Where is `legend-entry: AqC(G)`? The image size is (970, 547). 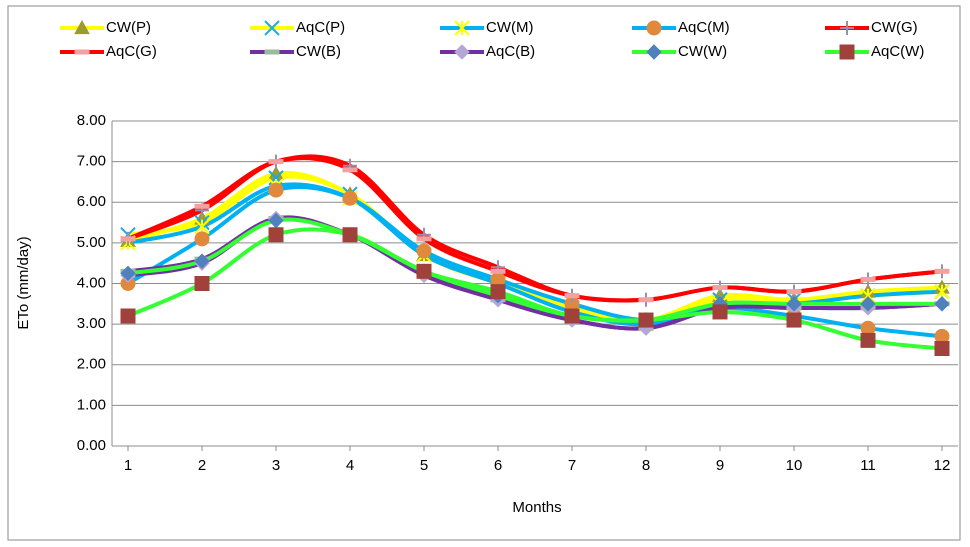
legend-entry: AqC(G) is located at coordinates (108, 51).